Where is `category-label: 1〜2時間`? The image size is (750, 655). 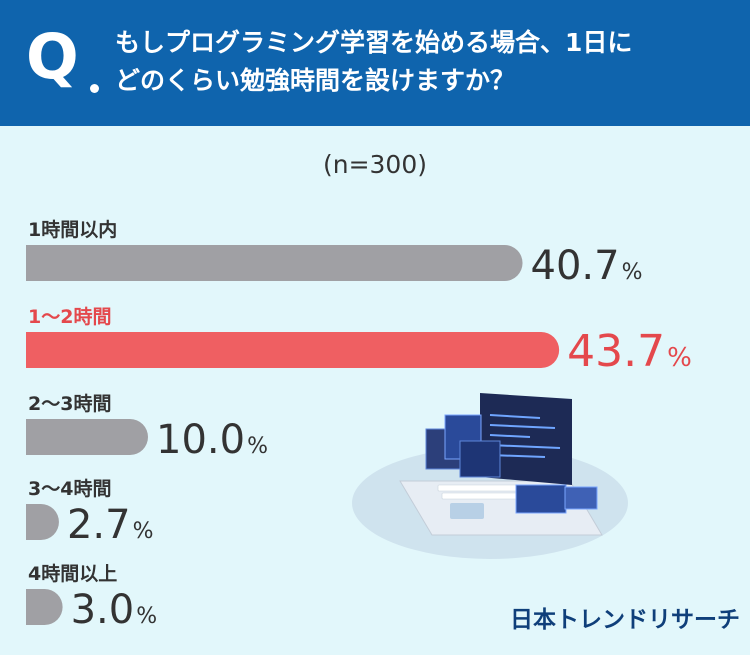
category-label: 1〜2時間 is located at coordinates (69, 317).